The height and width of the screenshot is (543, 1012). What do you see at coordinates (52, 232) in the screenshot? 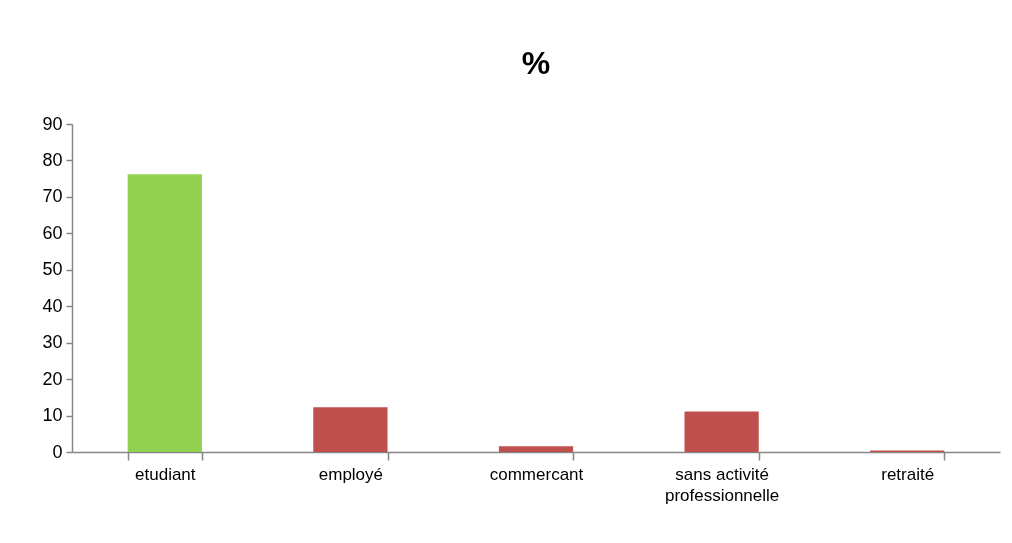
I see `y-tick-label: 60` at bounding box center [52, 232].